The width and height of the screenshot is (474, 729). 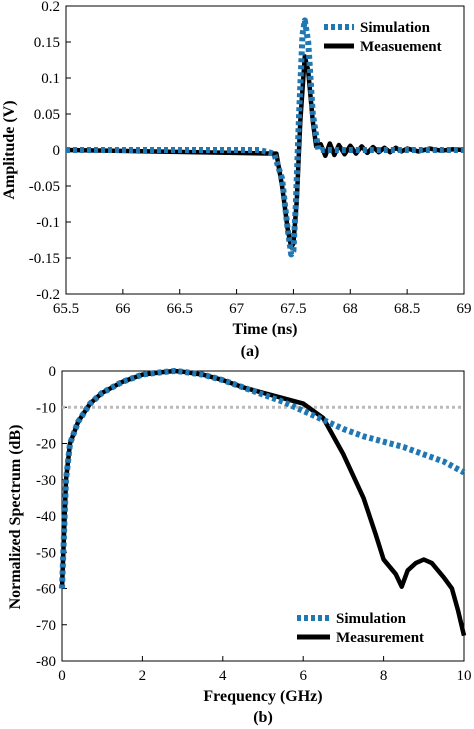 I want to click on chart-a-x-tick-label: 66.5, so click(x=180, y=309).